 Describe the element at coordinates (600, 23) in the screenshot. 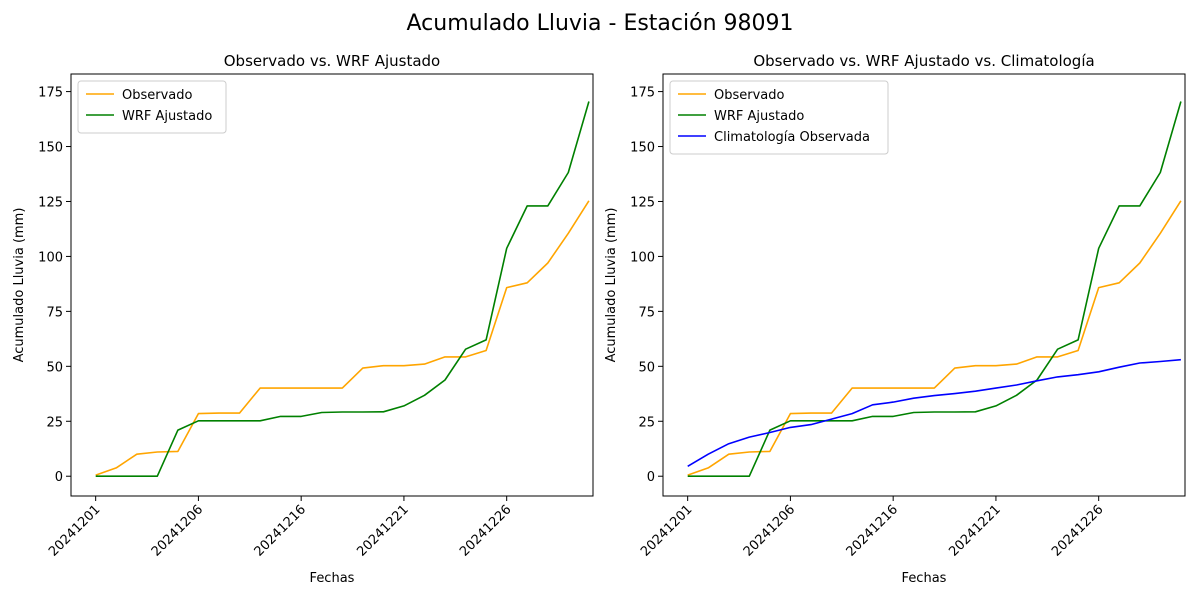

I see `figure-title: Acumulado Lluvia - Estación 98091` at that location.